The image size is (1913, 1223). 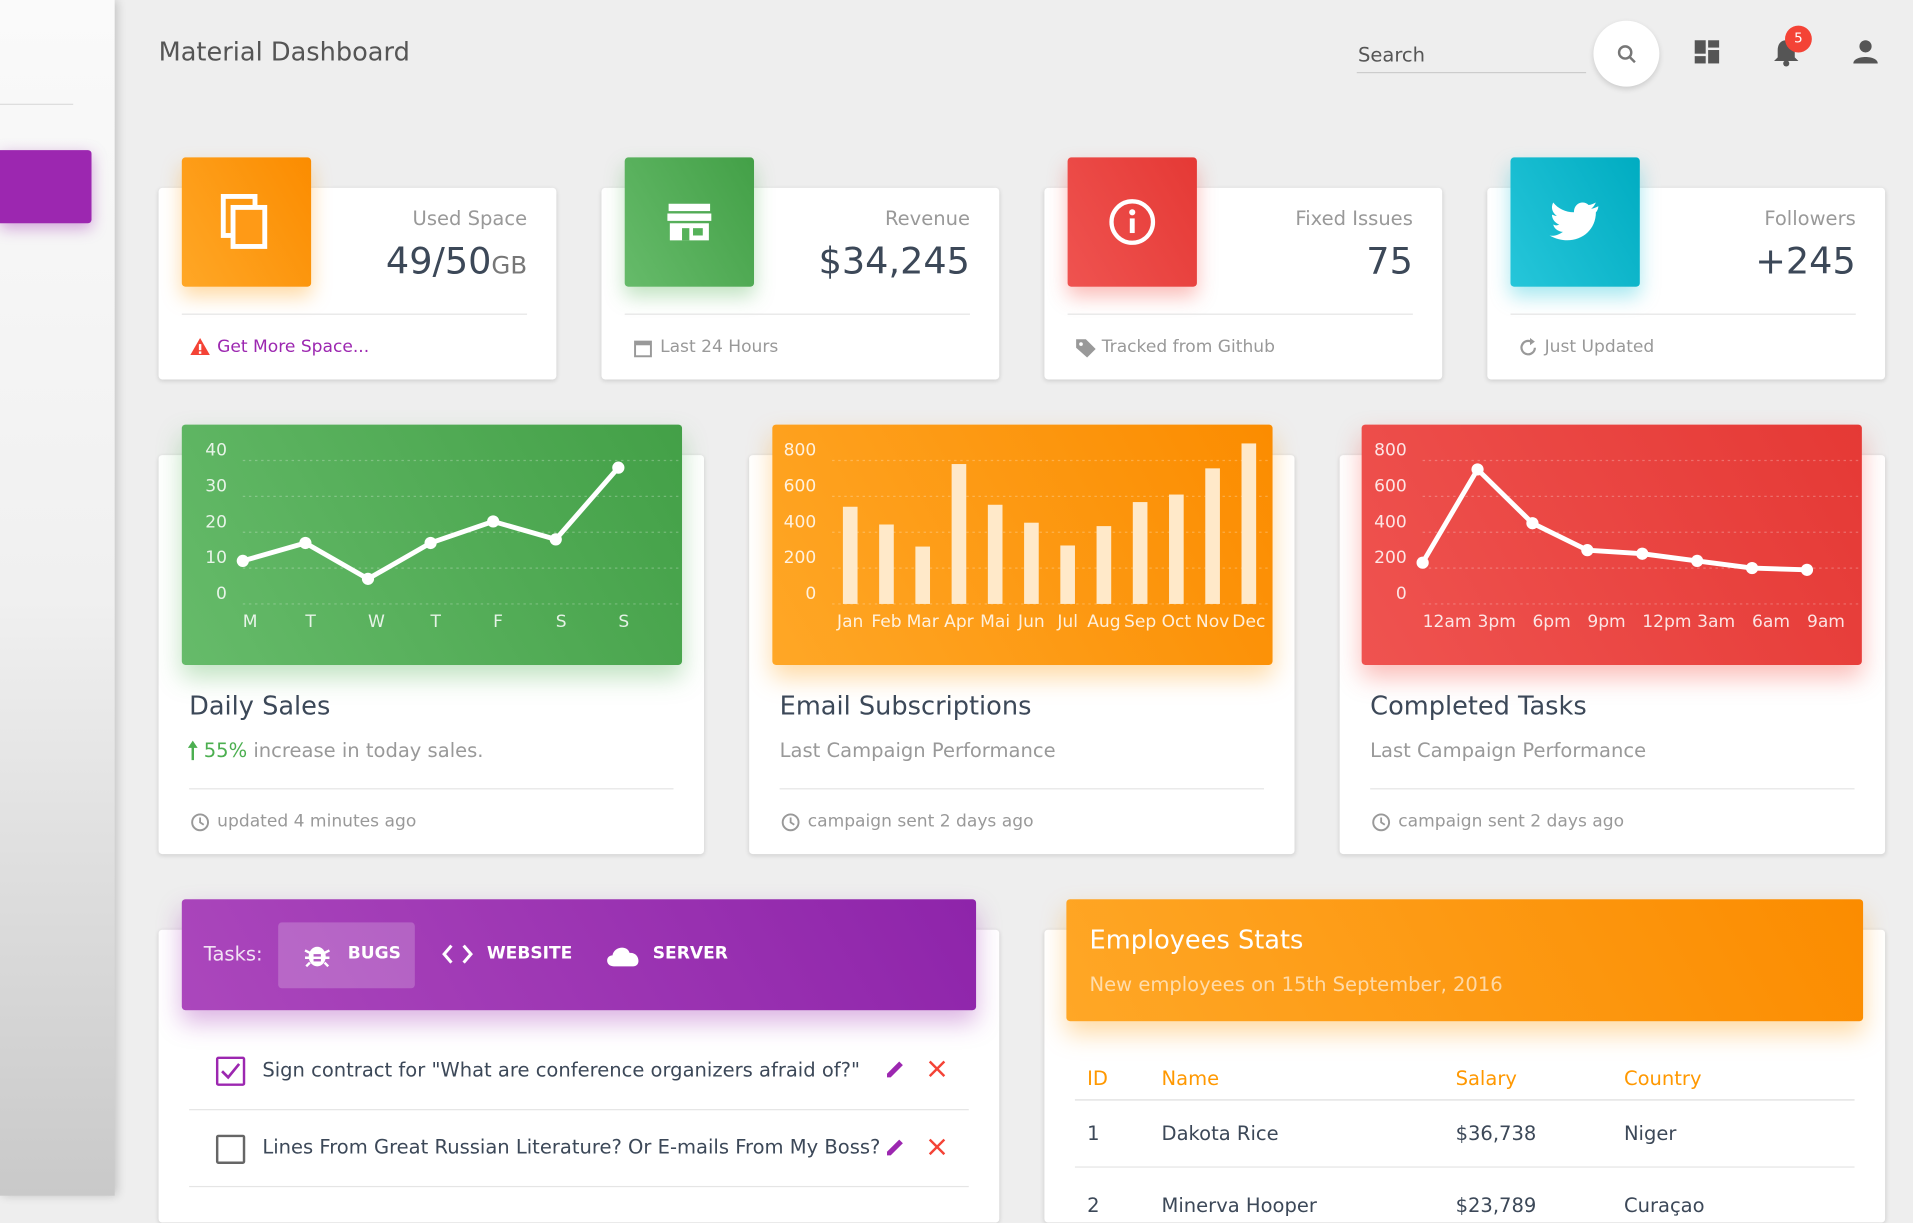 I want to click on cloud-icon, so click(x=623, y=957).